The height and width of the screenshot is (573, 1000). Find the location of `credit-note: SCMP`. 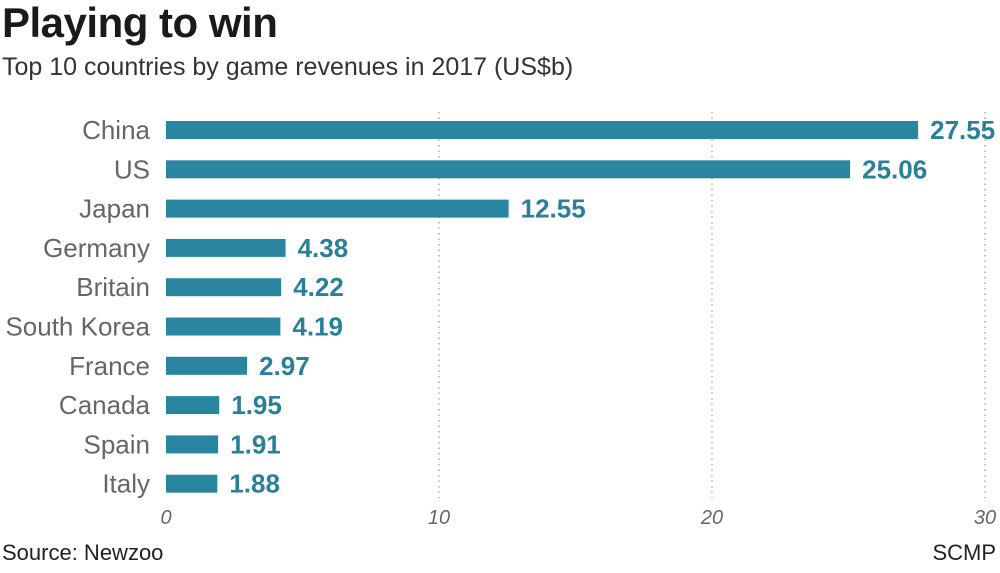

credit-note: SCMP is located at coordinates (964, 552).